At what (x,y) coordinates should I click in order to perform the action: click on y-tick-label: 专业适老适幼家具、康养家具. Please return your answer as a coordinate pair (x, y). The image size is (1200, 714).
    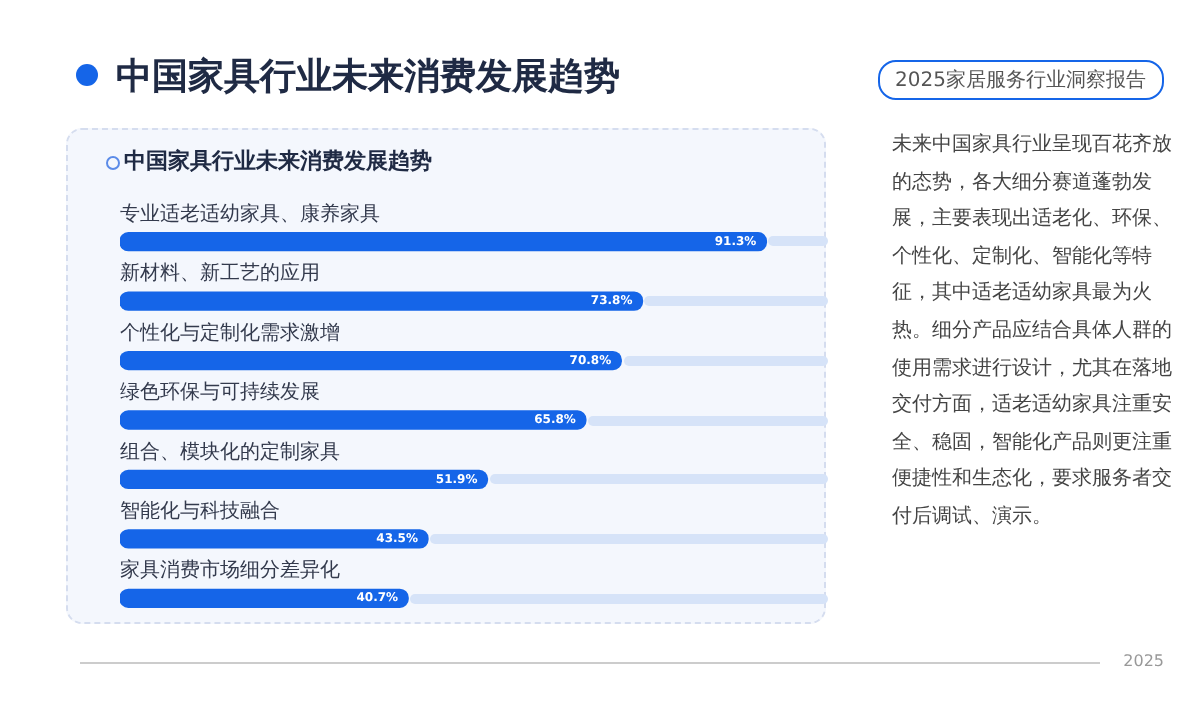
    Looking at the image, I should click on (250, 213).